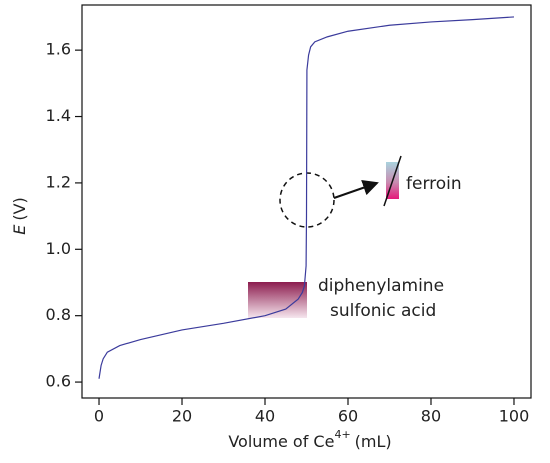  What do you see at coordinates (58, 314) in the screenshot?
I see `y-tick-label: 0.8` at bounding box center [58, 314].